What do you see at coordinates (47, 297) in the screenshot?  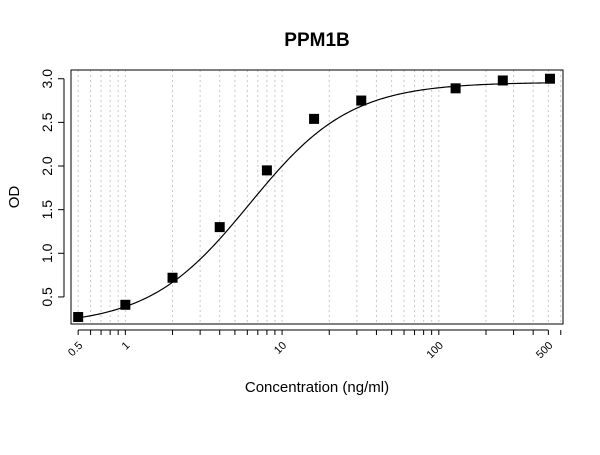 I see `y-tick-label: 0.5` at bounding box center [47, 297].